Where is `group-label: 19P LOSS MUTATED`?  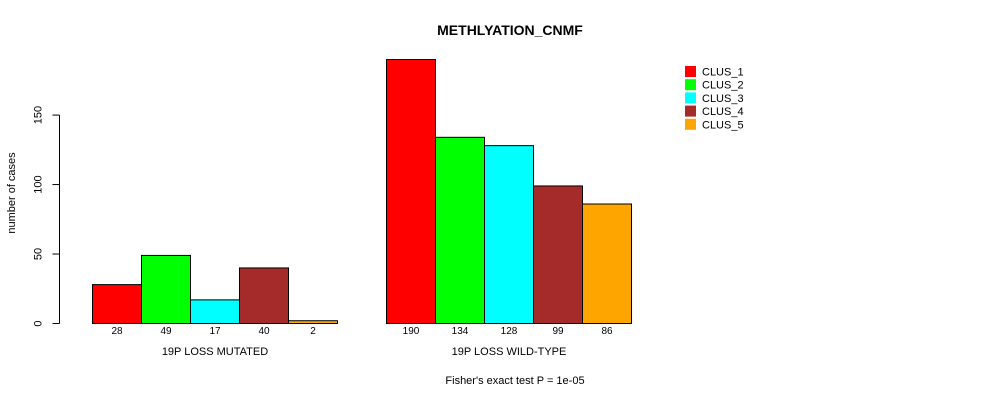 group-label: 19P LOSS MUTATED is located at coordinates (215, 352).